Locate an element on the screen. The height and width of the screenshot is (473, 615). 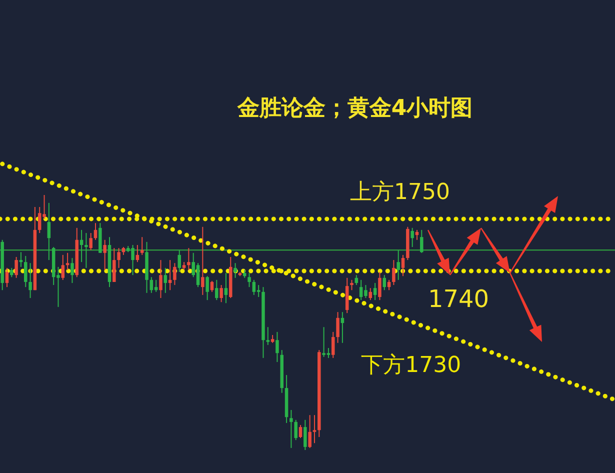
annotation: 1740 is located at coordinates (459, 299).